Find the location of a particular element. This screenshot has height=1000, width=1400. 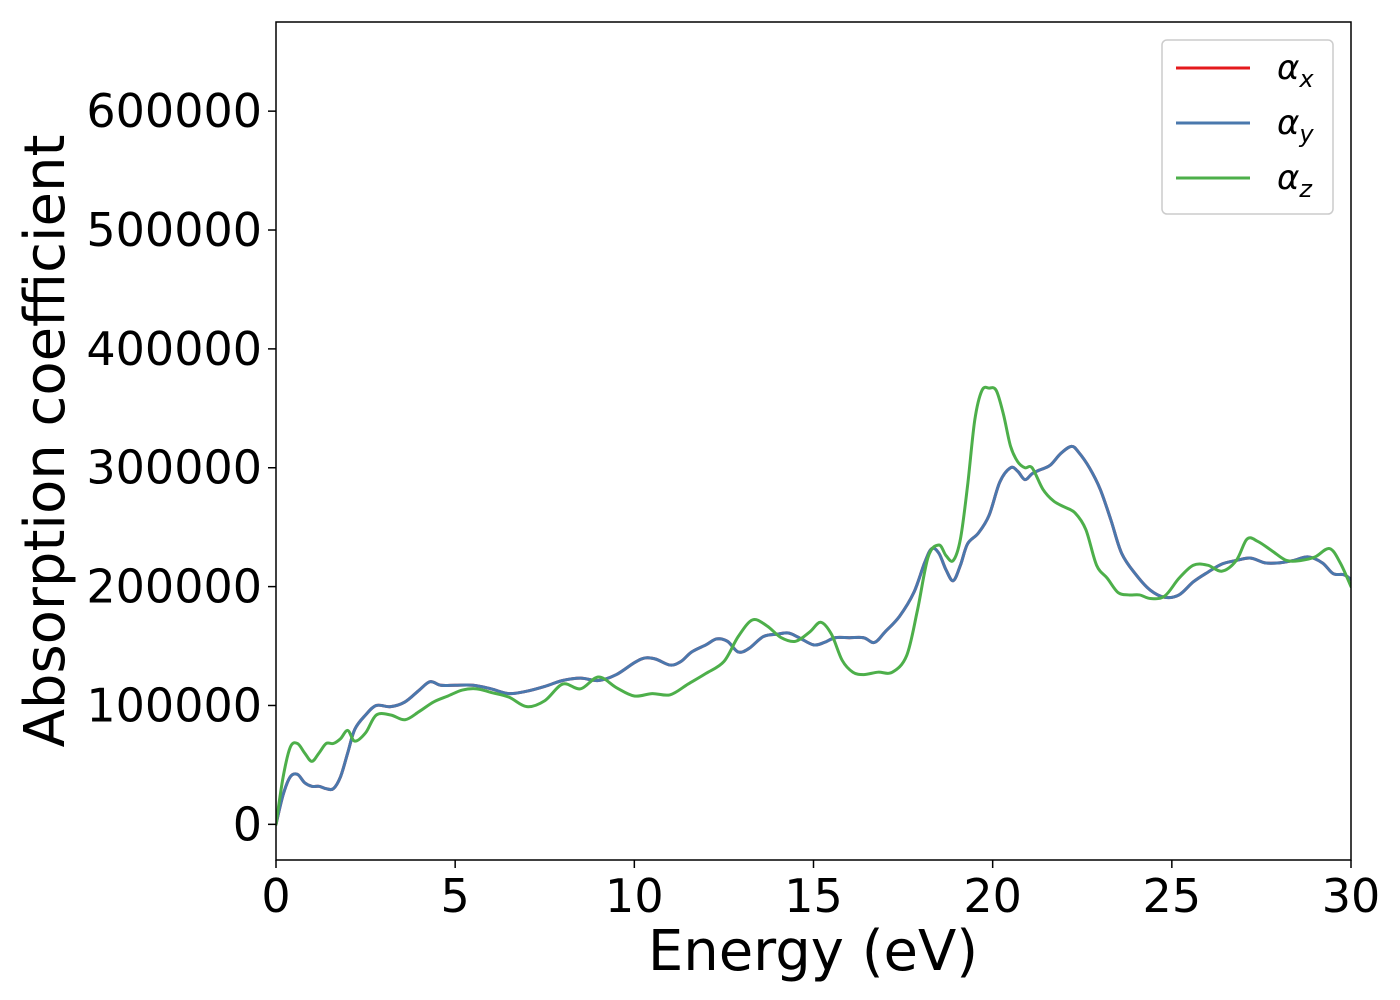

y-tick-label: 500000 is located at coordinates (174, 230).